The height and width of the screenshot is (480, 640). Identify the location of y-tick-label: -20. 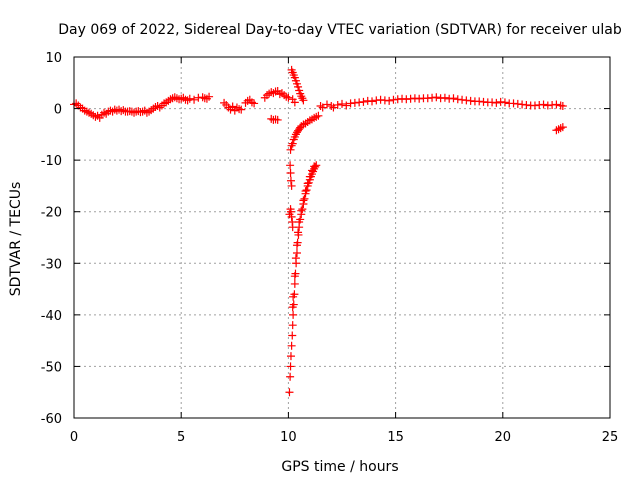
(51, 213).